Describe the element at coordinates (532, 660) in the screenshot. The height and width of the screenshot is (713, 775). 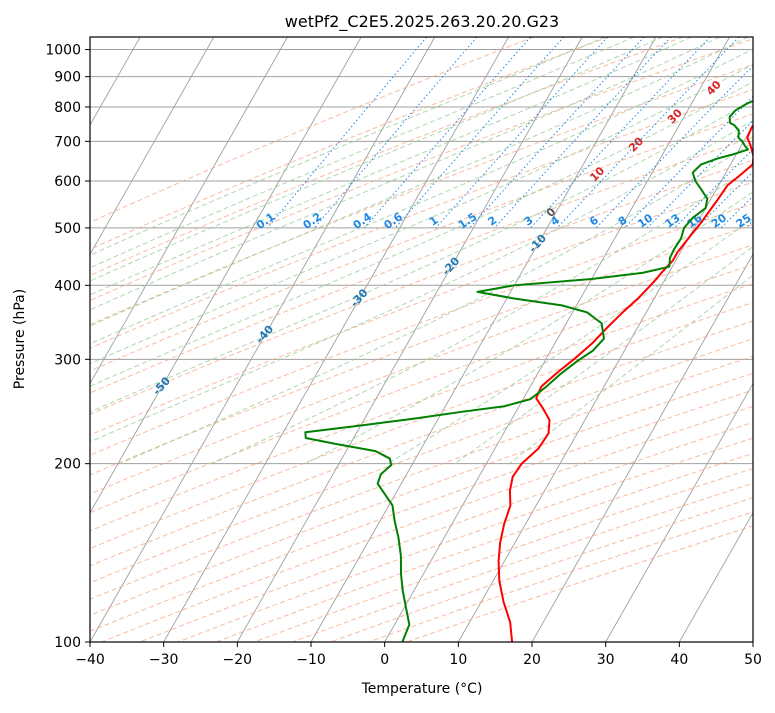
I see `x-tick-label: 20` at that location.